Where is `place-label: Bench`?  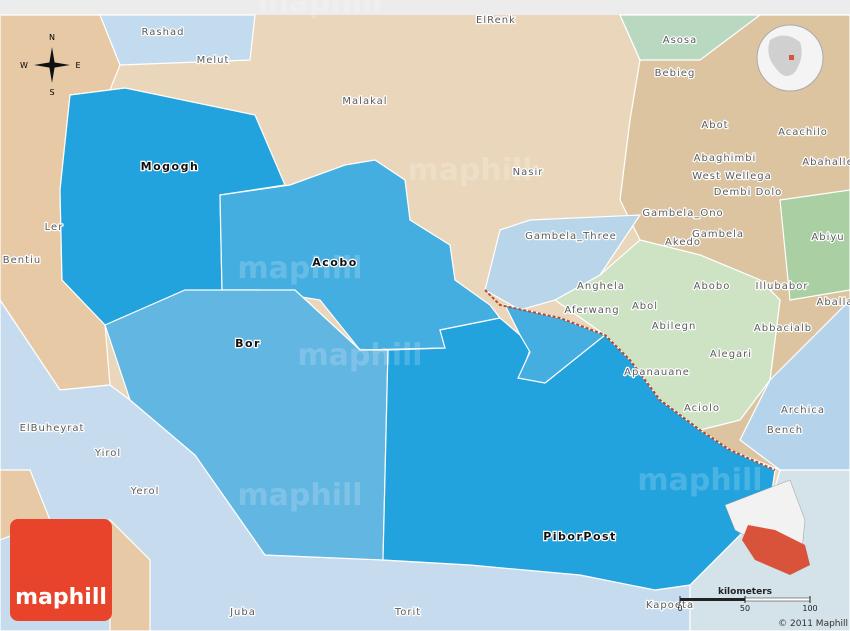
place-label: Bench is located at coordinates (785, 430).